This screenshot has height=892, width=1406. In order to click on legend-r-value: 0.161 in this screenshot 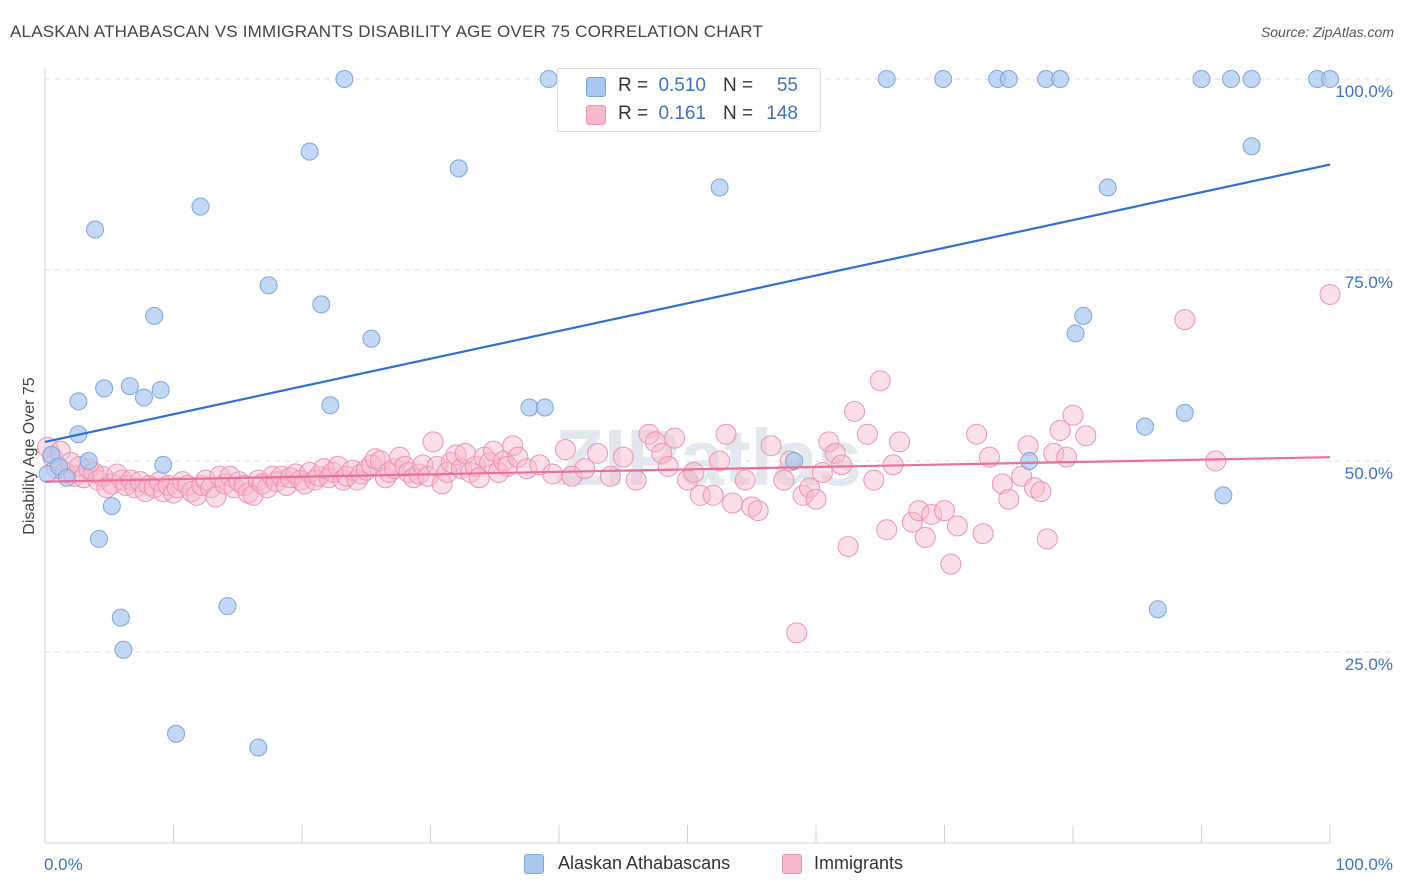, I will do `click(682, 113)`.